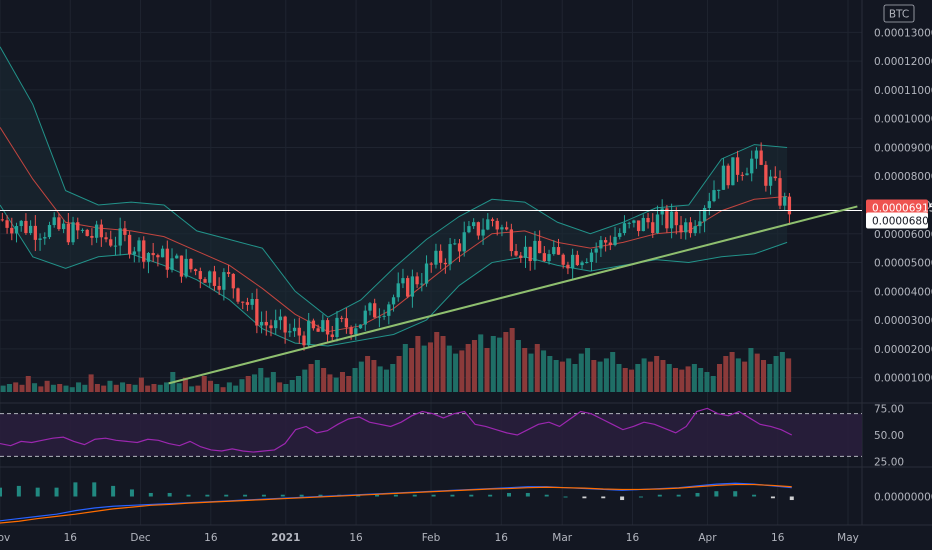 The width and height of the screenshot is (932, 550). Describe the element at coordinates (903, 350) in the screenshot. I see `price-tick-label: 0.00002000` at that location.